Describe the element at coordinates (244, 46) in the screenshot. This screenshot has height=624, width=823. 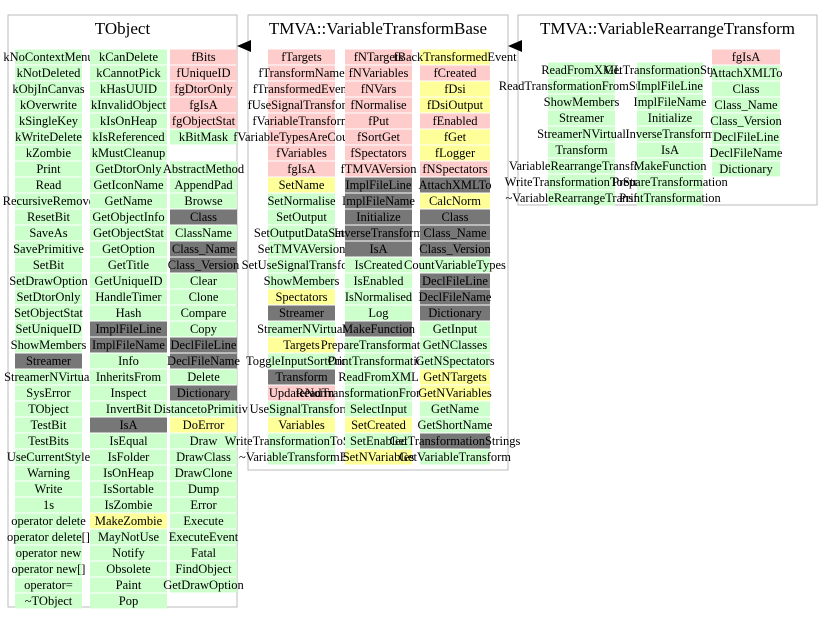
I see `inheritance-arrow` at that location.